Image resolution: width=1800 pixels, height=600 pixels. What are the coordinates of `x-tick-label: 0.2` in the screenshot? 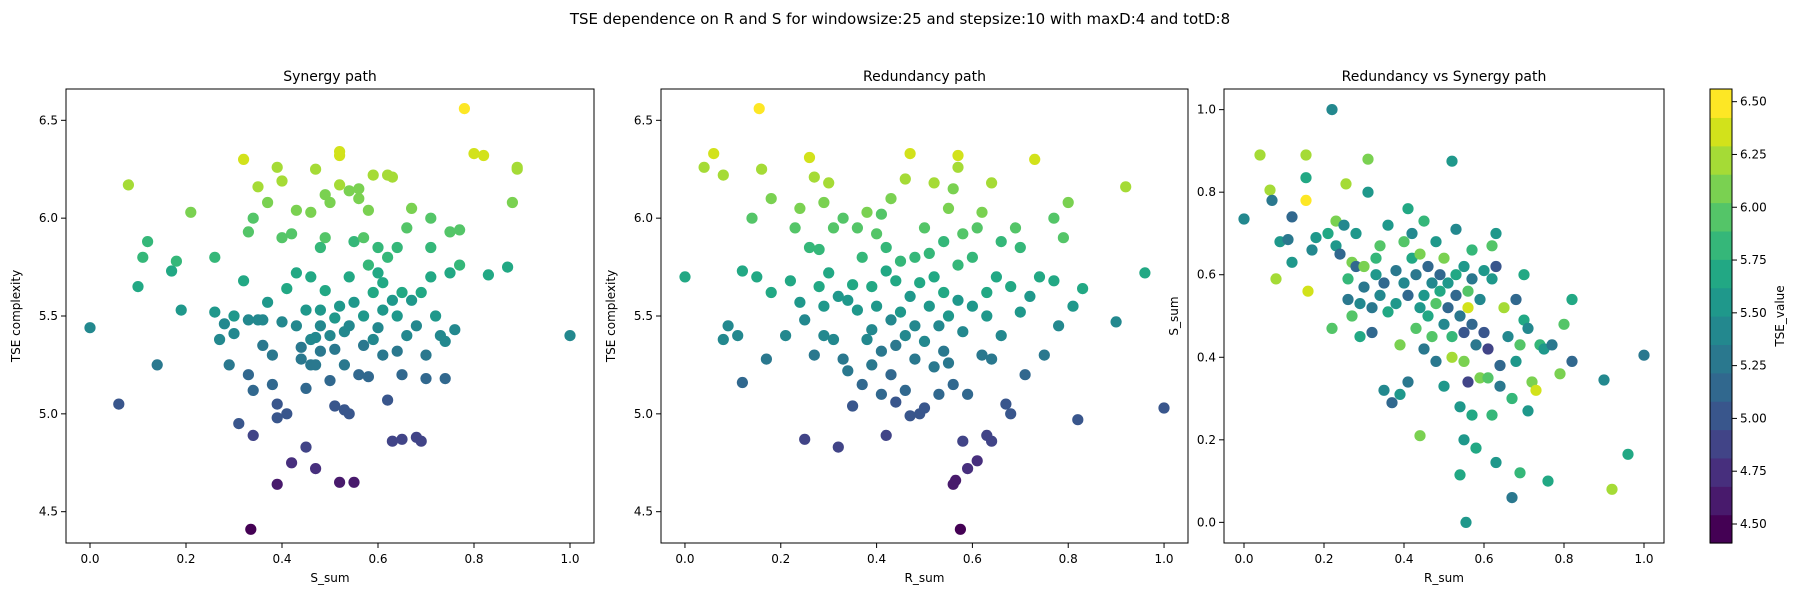 It's located at (1323, 559).